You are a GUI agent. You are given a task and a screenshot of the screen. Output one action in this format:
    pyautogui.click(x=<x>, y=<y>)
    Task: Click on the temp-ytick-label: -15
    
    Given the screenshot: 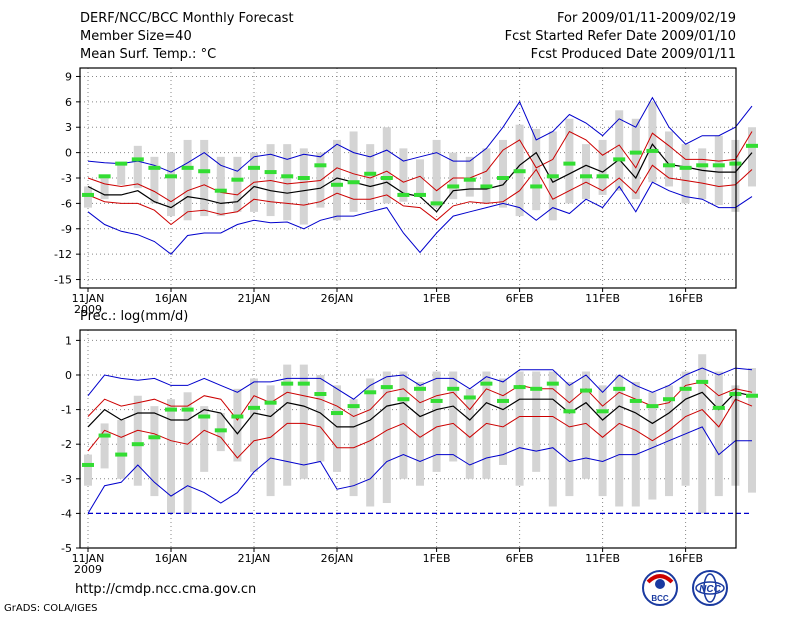 What is the action you would take?
    pyautogui.click(x=63, y=280)
    